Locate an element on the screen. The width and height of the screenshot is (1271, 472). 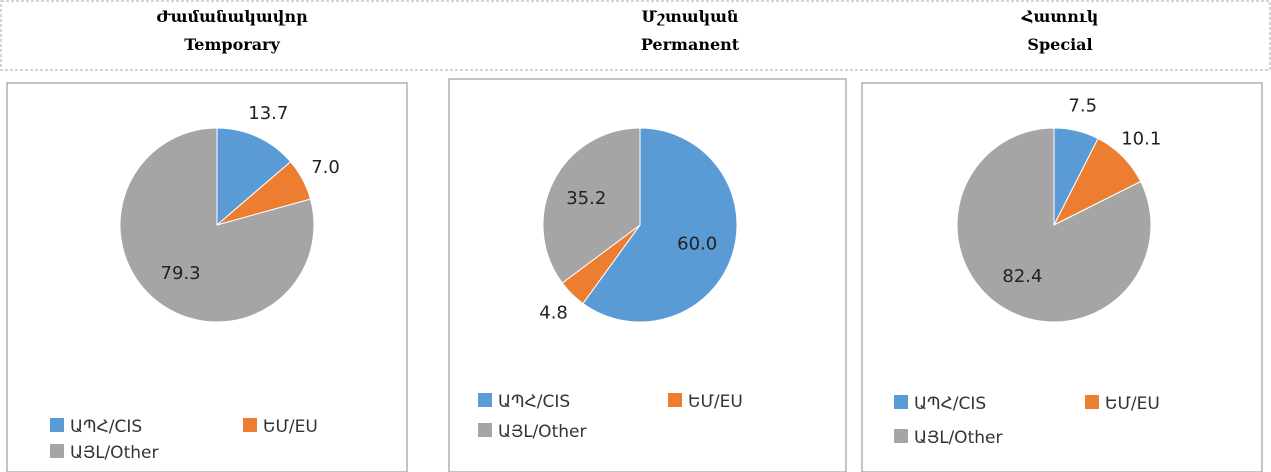
chart-title: Ժամանակավոր is located at coordinates (232, 16).